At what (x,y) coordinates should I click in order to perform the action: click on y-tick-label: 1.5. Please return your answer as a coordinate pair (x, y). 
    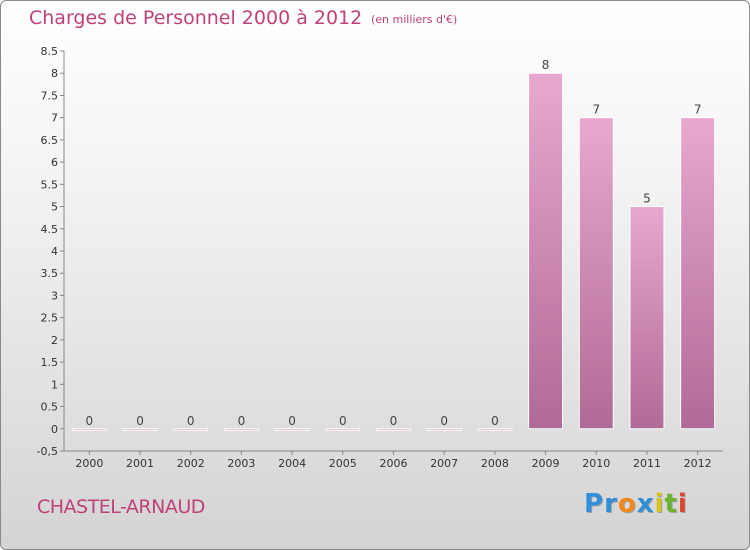
    Looking at the image, I should click on (50, 362).